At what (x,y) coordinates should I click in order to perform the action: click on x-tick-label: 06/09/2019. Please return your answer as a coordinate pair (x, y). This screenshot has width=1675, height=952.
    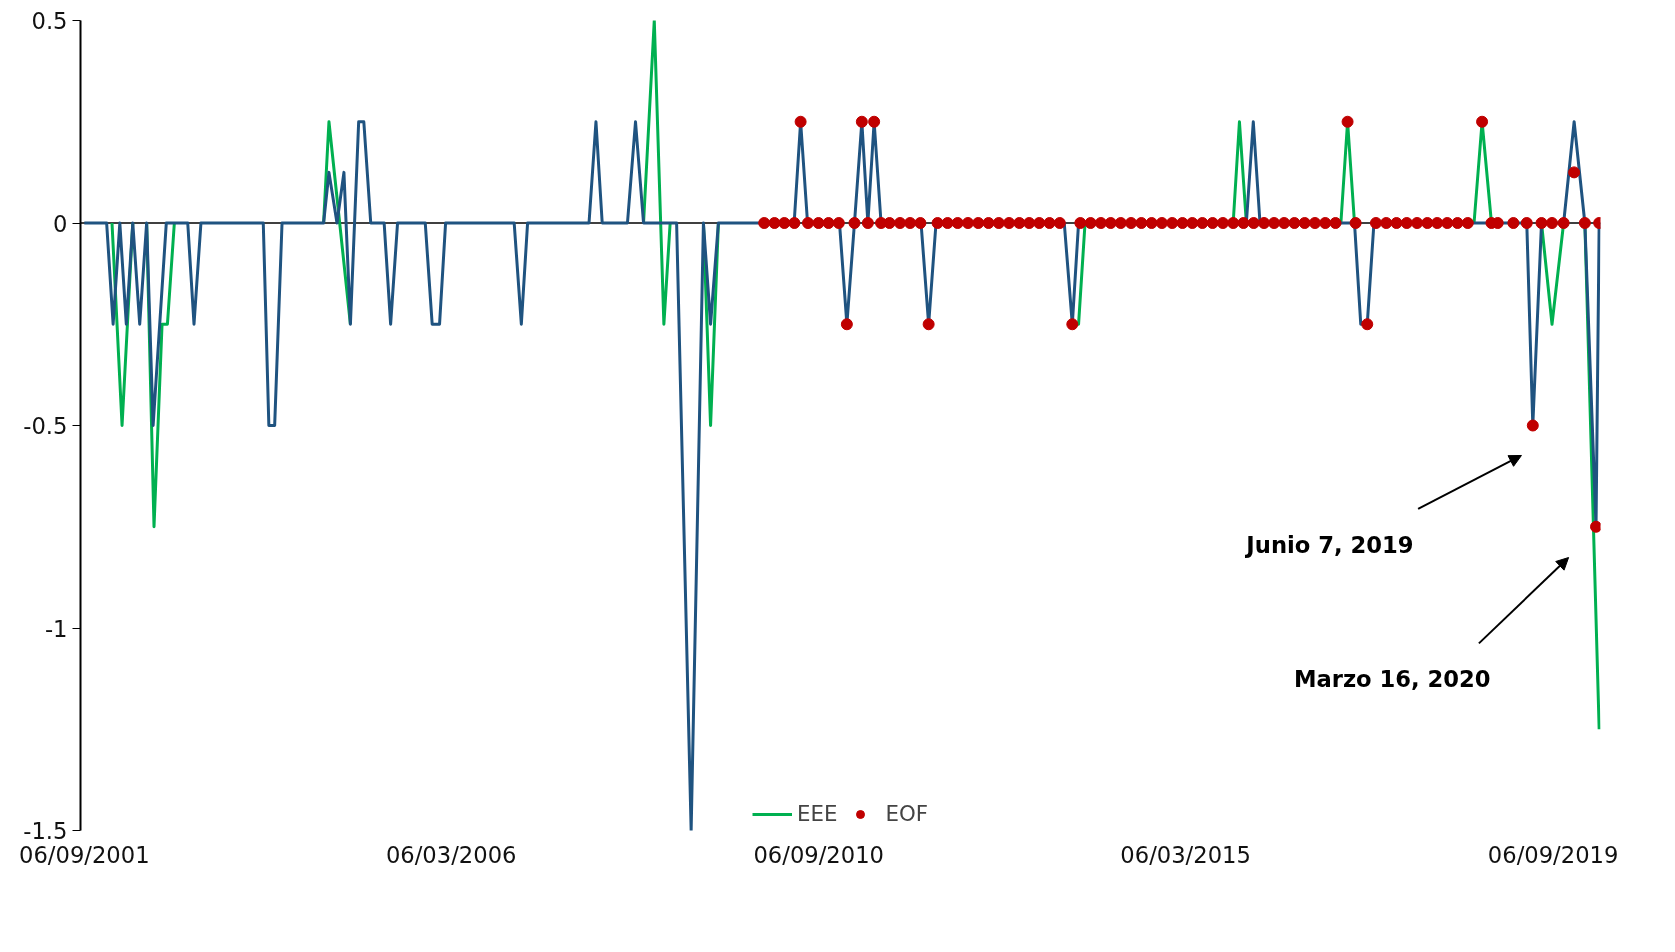
    Looking at the image, I should click on (1553, 854).